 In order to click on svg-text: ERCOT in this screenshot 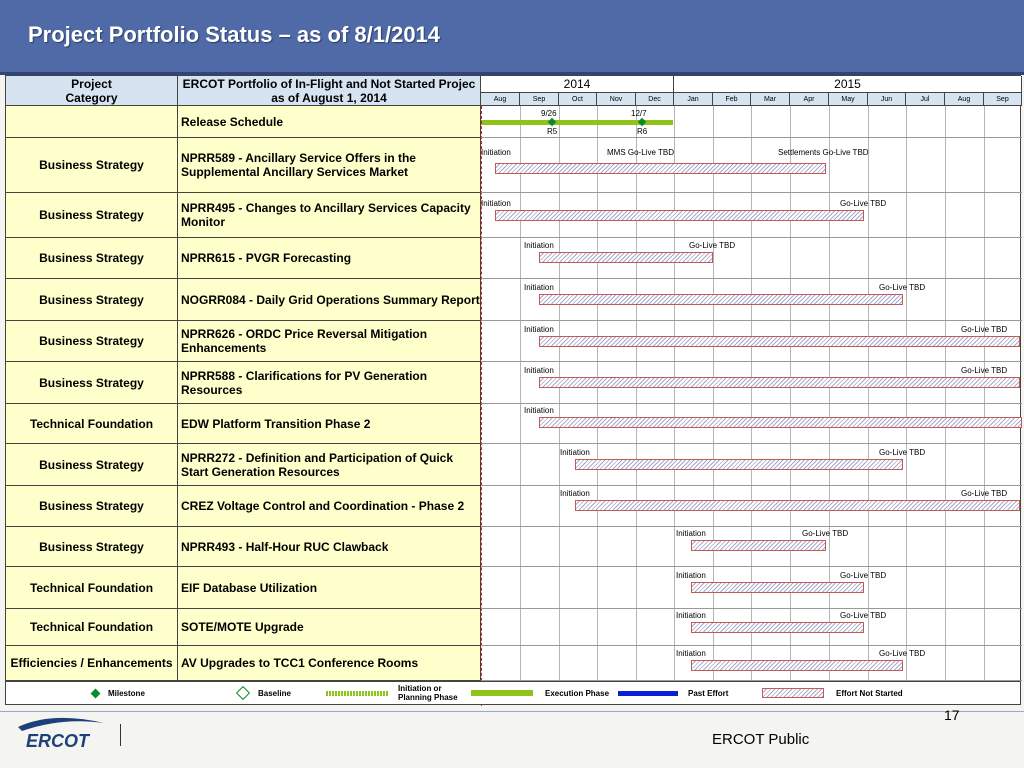, I will do `click(58, 741)`.